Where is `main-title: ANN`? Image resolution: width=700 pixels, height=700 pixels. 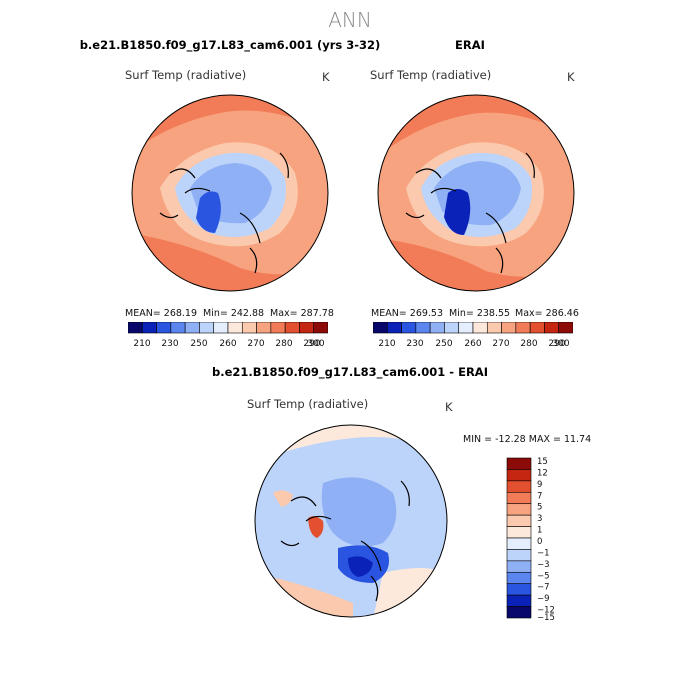
main-title: ANN is located at coordinates (350, 20).